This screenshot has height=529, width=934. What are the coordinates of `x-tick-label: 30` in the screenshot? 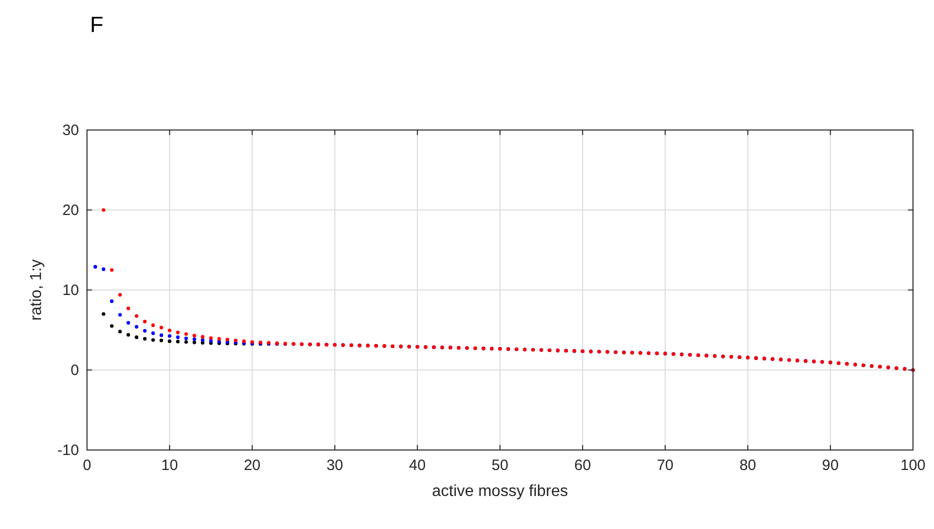 It's located at (335, 465).